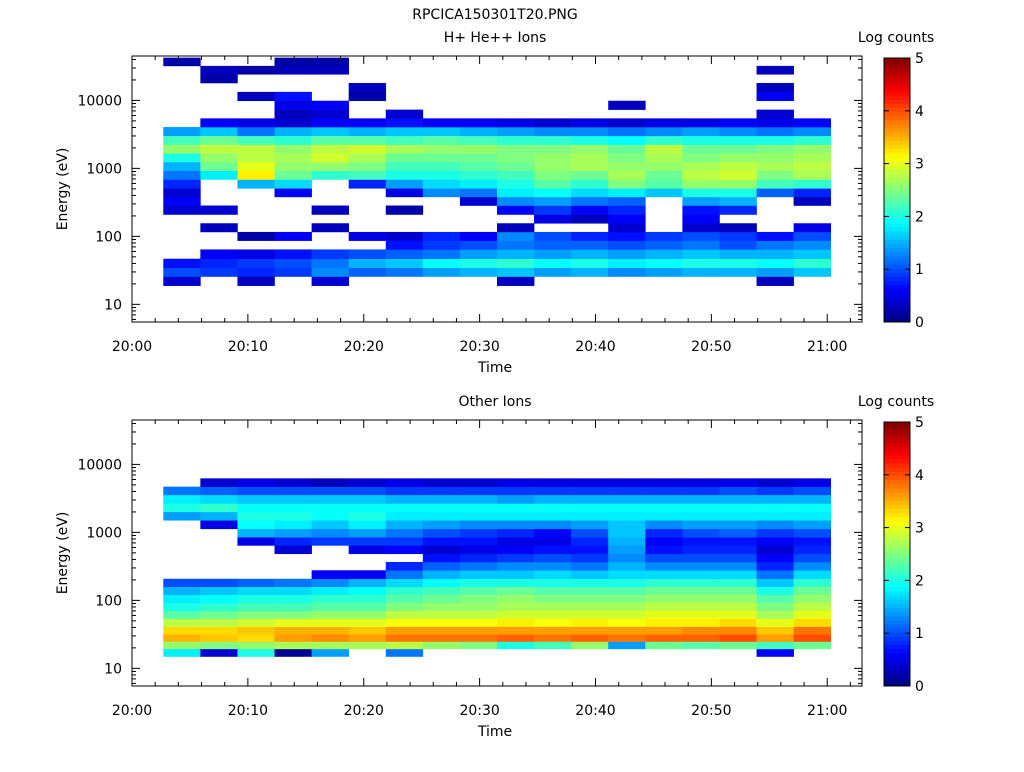 This screenshot has width=1024, height=772. I want to click on colorbar-tick-label: 0, so click(919, 687).